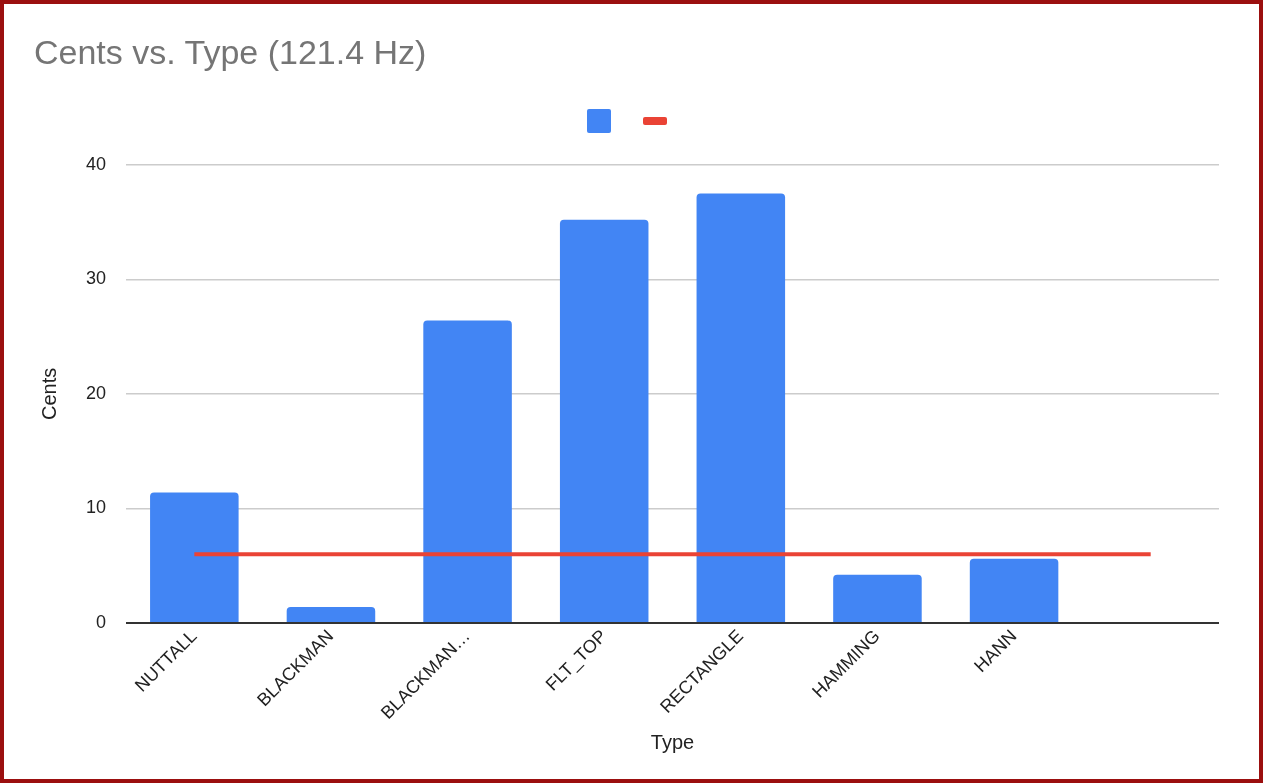 Image resolution: width=1263 pixels, height=783 pixels. What do you see at coordinates (672, 741) in the screenshot?
I see `x-axis-title: Type` at bounding box center [672, 741].